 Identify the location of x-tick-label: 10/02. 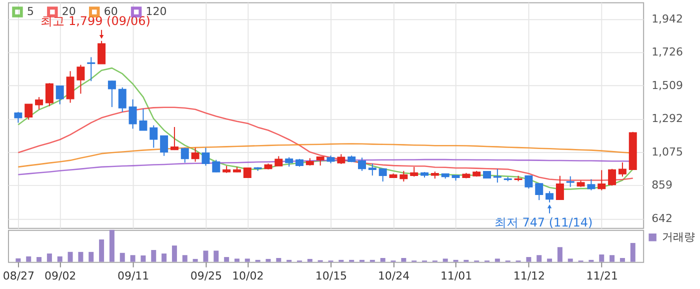
(248, 275).